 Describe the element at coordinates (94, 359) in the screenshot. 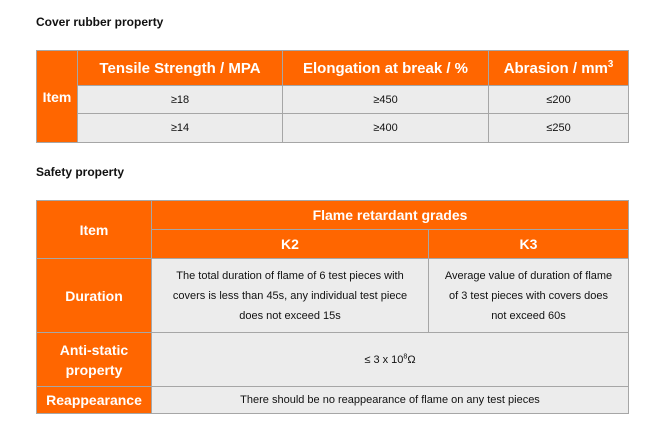

I see `antistatic-label: Anti-static property` at that location.